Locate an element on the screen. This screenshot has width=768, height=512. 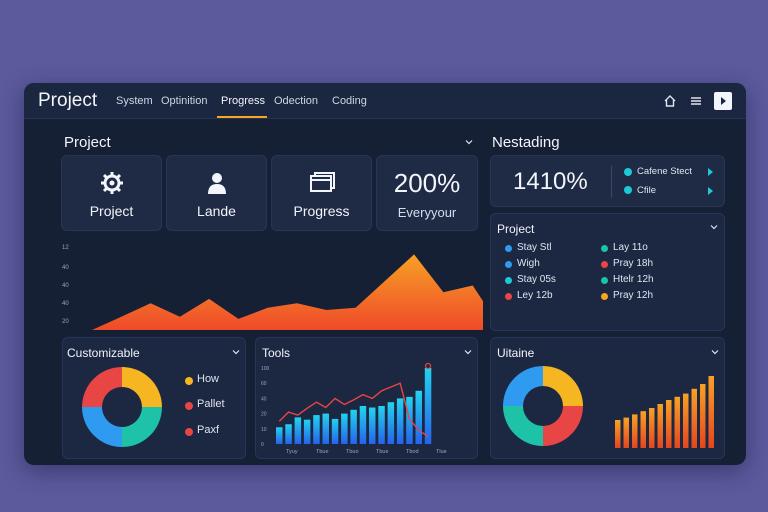
stat-card-lande: Lande is located at coordinates (216, 193).